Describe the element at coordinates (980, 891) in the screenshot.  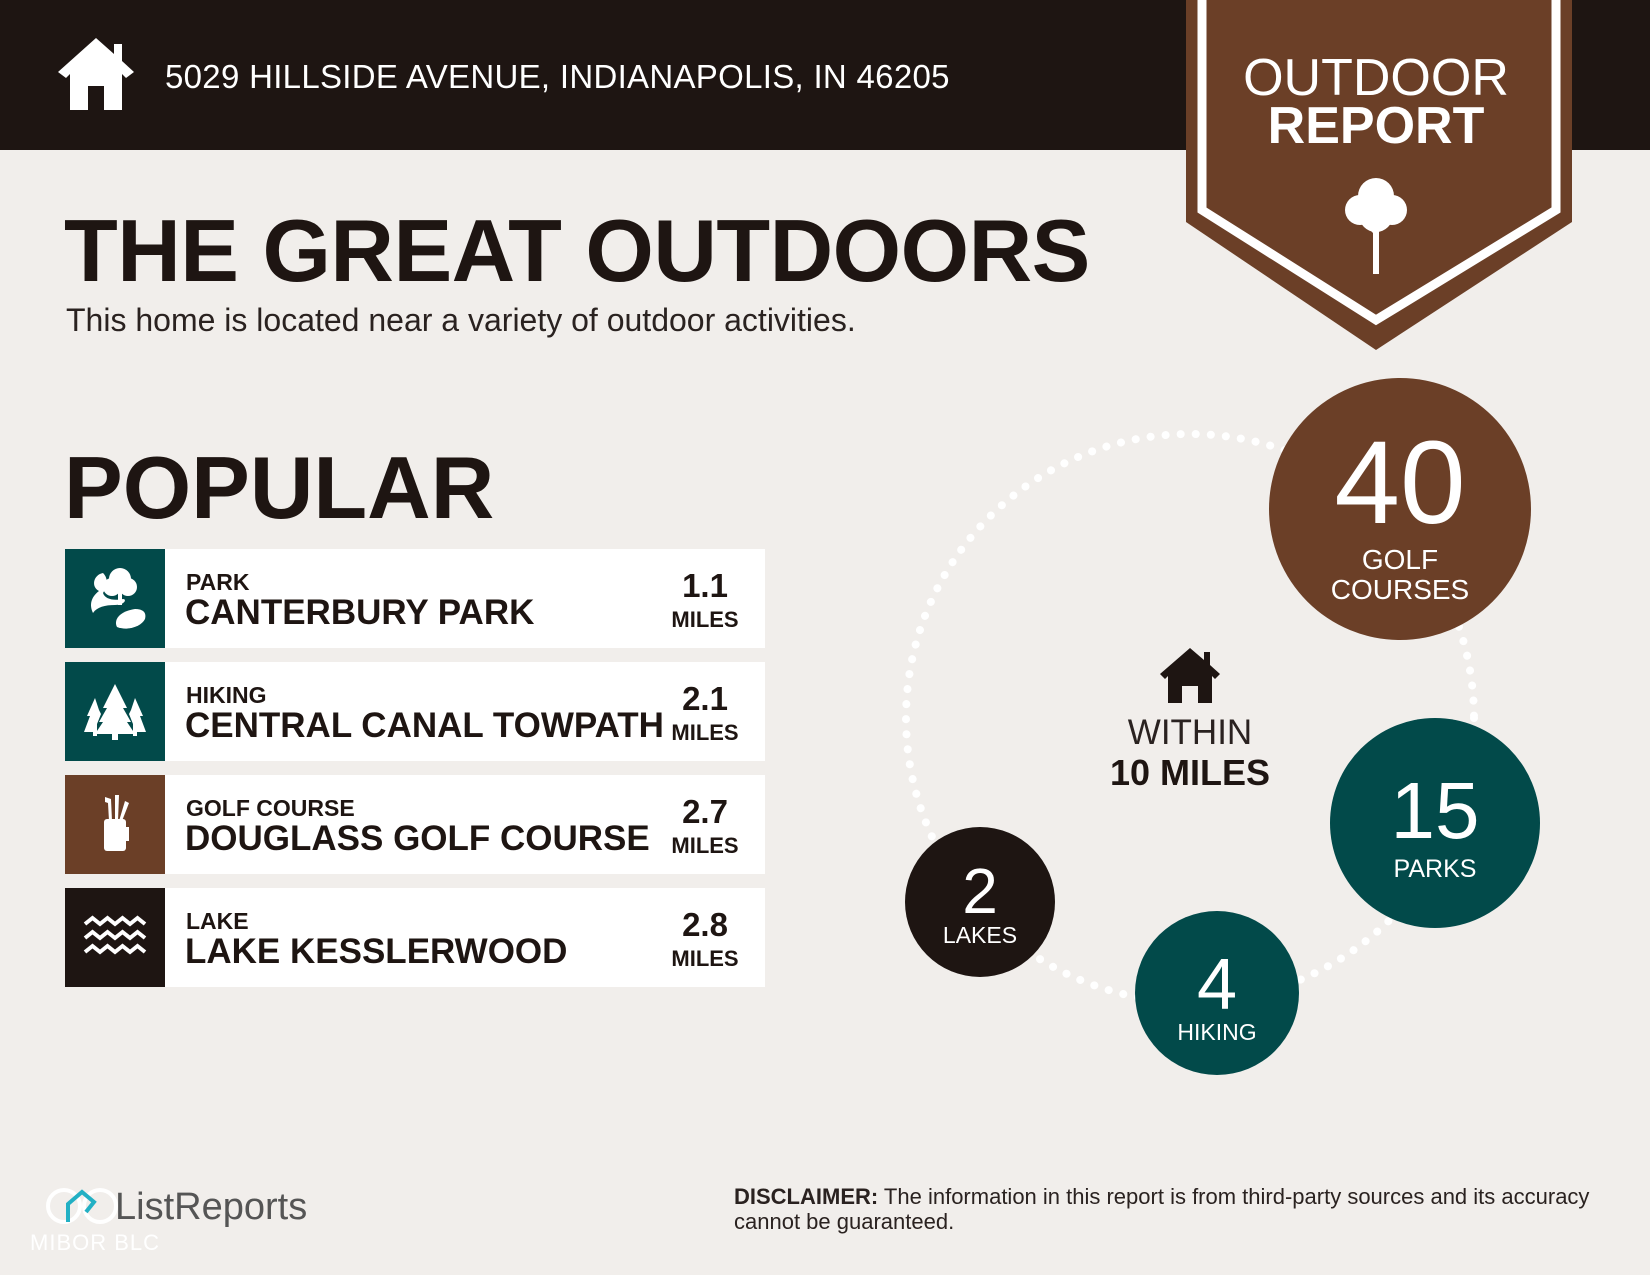
I see `lakes-count: 2` at that location.